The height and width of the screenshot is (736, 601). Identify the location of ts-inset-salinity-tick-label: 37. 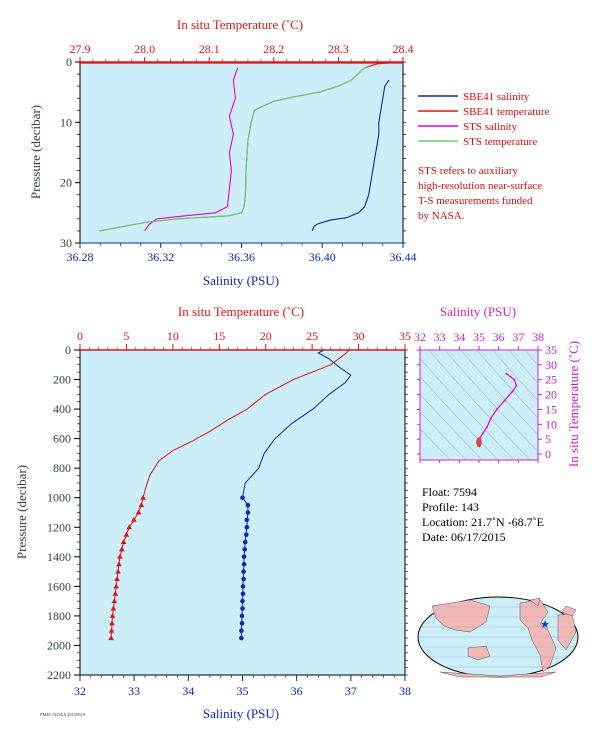
(518, 337).